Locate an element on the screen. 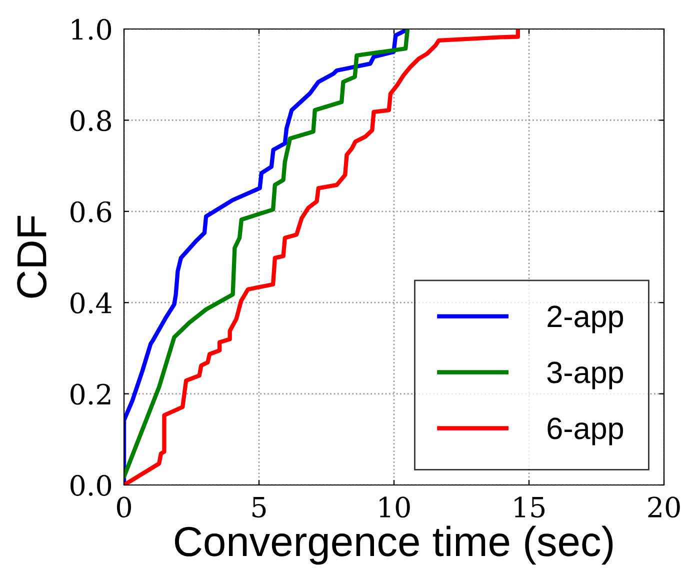 Image resolution: width=684 pixels, height=583 pixels. x-tick-label: 0 is located at coordinates (123, 507).